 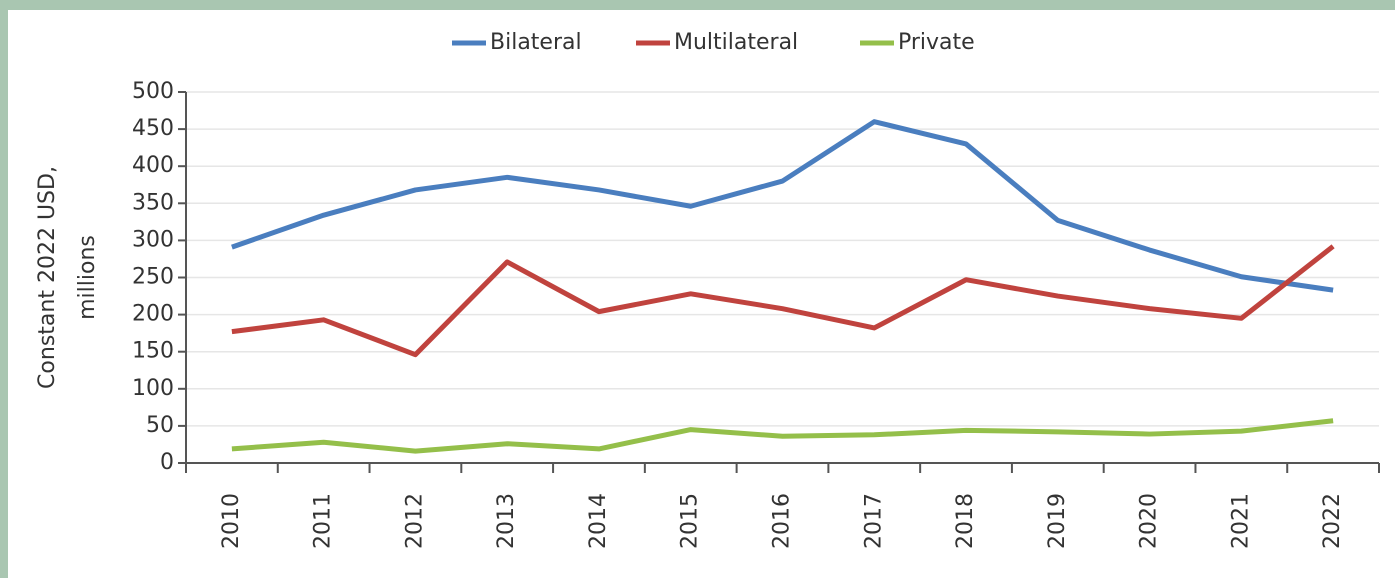 I want to click on legend-item: Multilateral, so click(x=717, y=42).